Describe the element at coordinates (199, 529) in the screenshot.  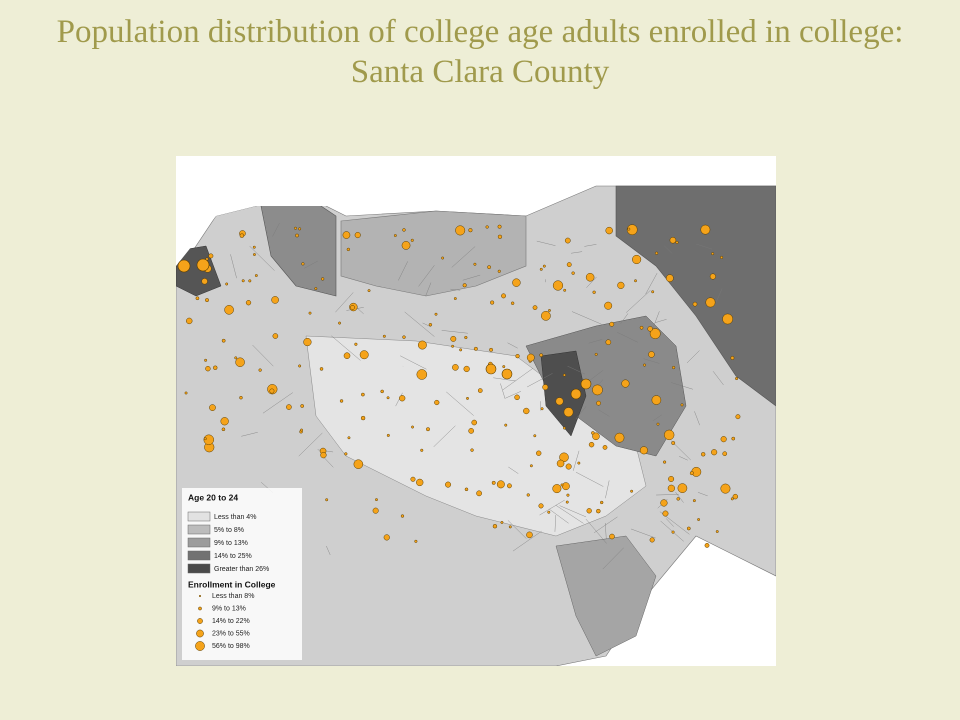
I see `legend-swatch` at that location.